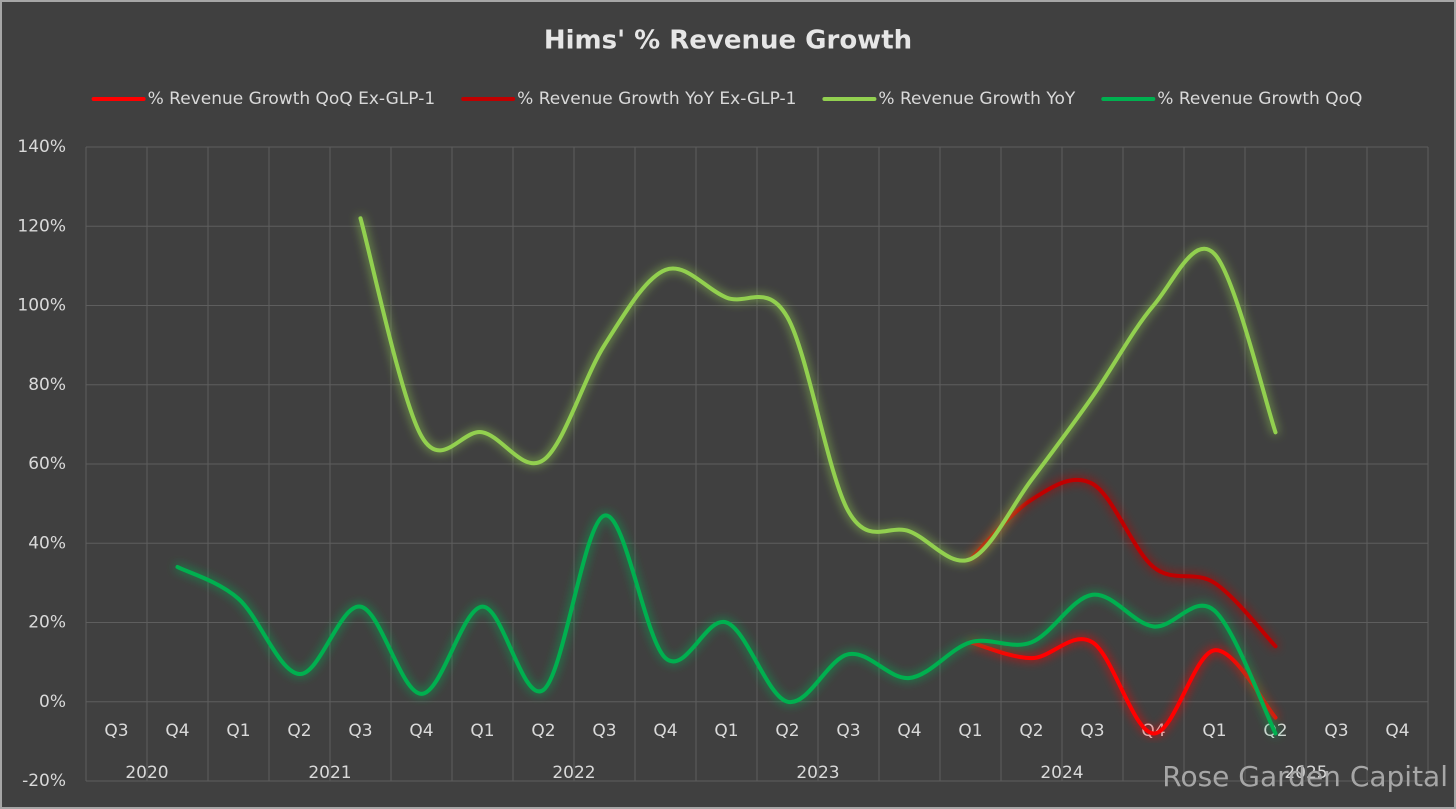  I want to click on watermark: Rose Garden Capital, so click(1305, 776).